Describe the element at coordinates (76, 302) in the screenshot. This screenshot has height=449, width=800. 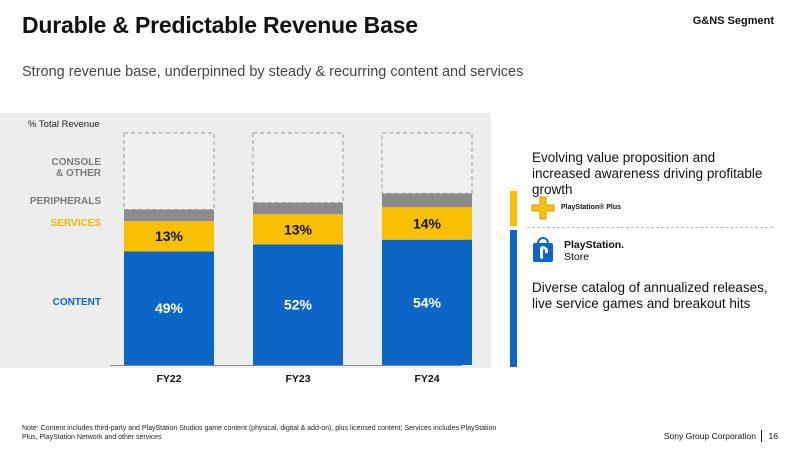
I see `legend-content: CONTENT` at that location.